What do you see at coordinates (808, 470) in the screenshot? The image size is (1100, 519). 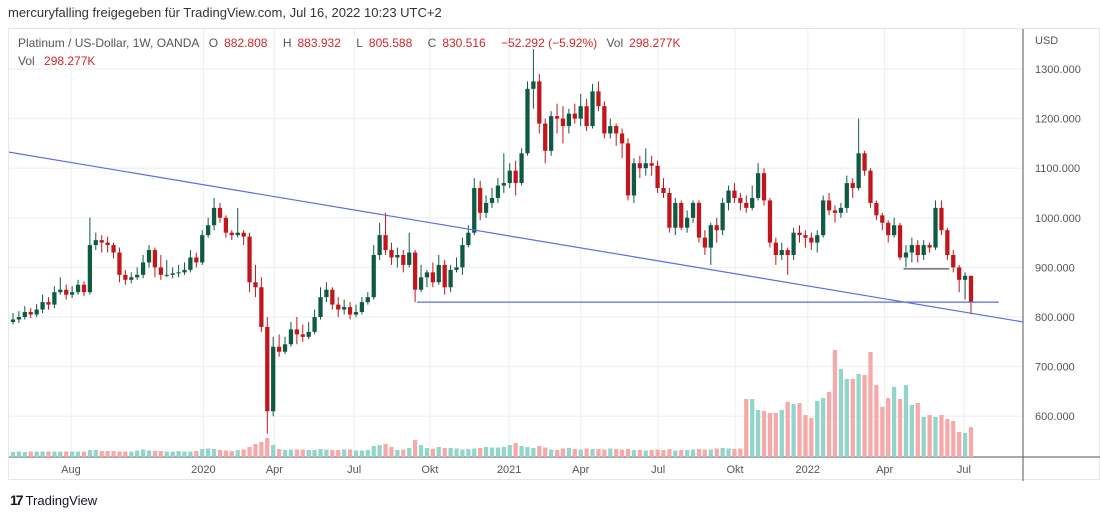 I see `time-tick-label: 2022` at bounding box center [808, 470].